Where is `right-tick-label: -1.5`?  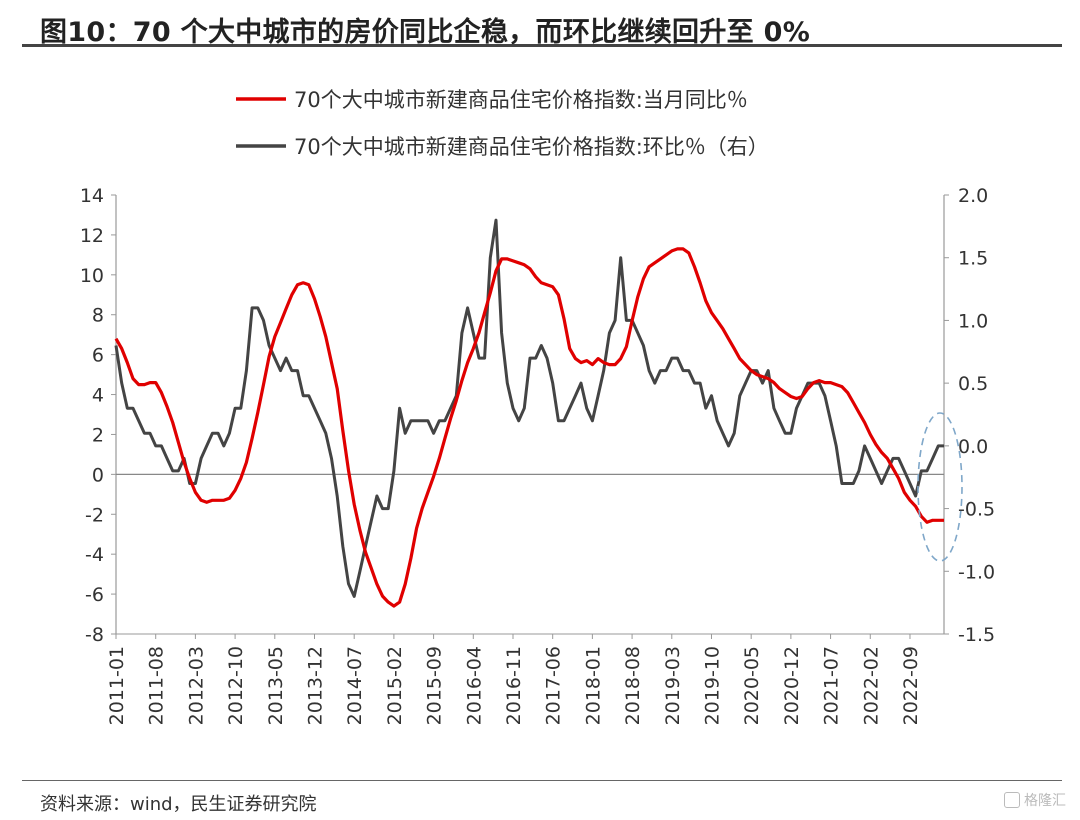 right-tick-label: -1.5 is located at coordinates (976, 635).